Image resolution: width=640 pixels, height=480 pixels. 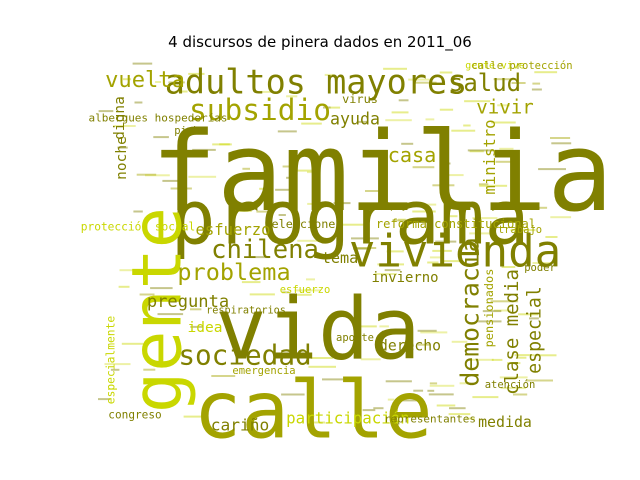 What do you see at coordinates (470, 311) in the screenshot?
I see `word-democracia: democracia` at bounding box center [470, 311].